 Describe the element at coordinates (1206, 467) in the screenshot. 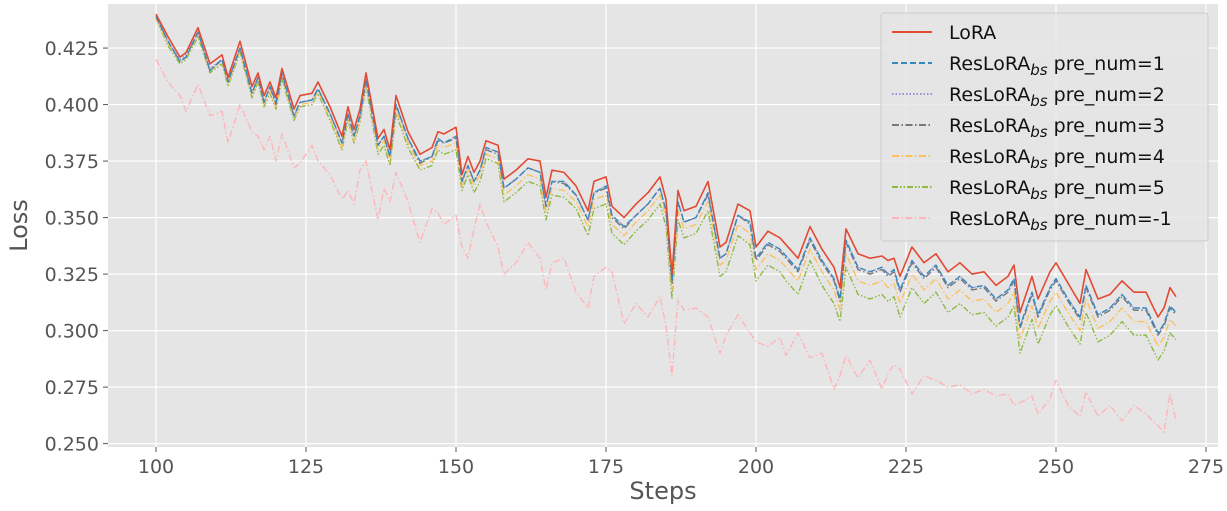

I see `x-tick-label: 275` at that location.